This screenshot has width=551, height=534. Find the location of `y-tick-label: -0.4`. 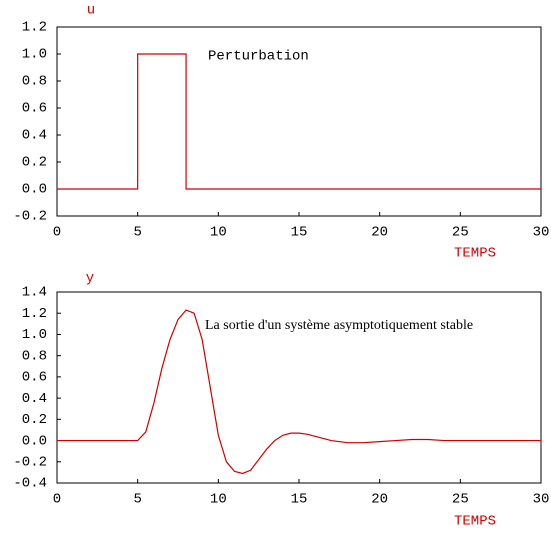

y-tick-label: -0.4 is located at coordinates (30, 484).